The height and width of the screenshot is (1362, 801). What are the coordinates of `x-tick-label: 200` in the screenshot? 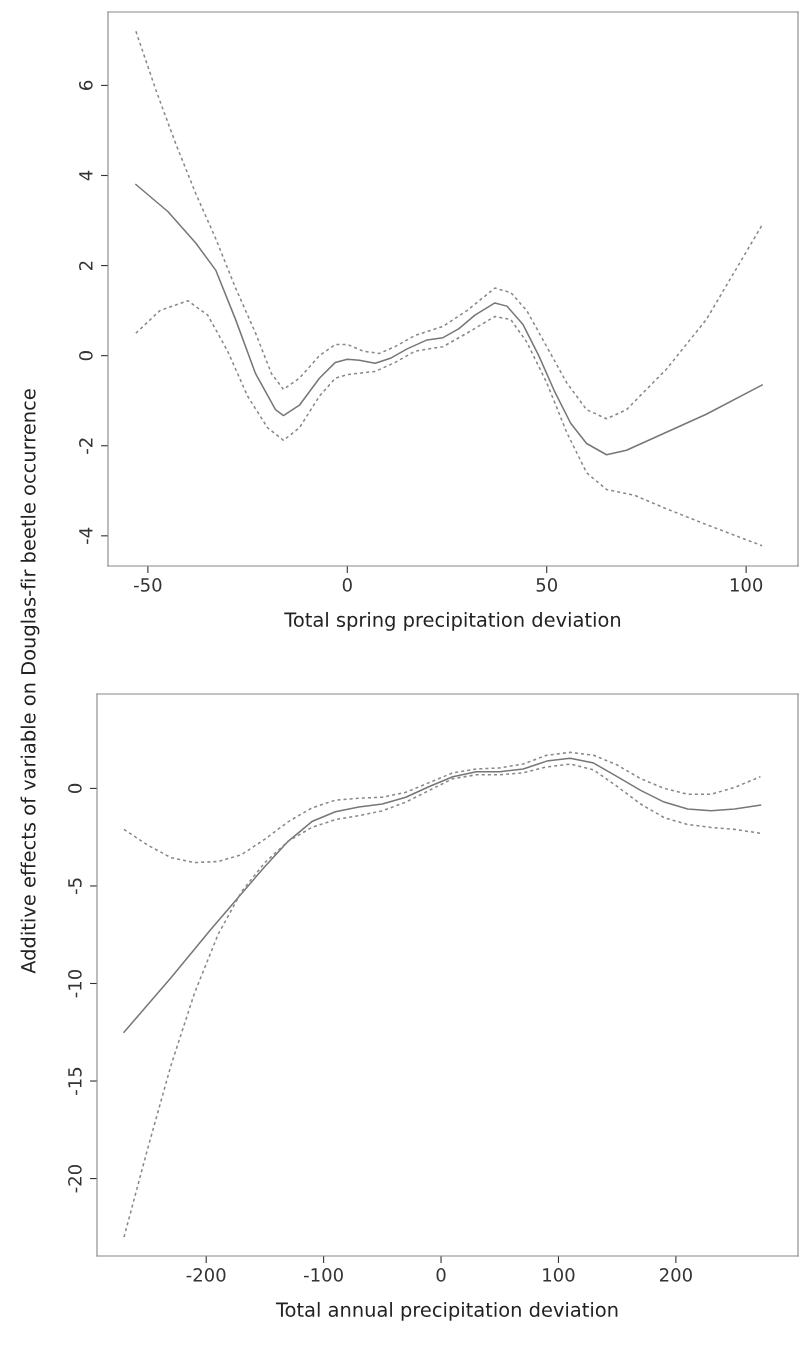 It's located at (675, 1275).